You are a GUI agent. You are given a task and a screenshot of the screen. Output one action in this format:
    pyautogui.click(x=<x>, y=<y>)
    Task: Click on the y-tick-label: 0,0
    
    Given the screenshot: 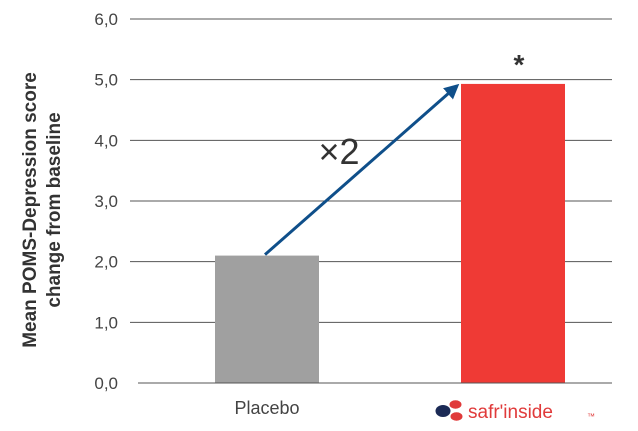 What is the action you would take?
    pyautogui.click(x=106, y=383)
    